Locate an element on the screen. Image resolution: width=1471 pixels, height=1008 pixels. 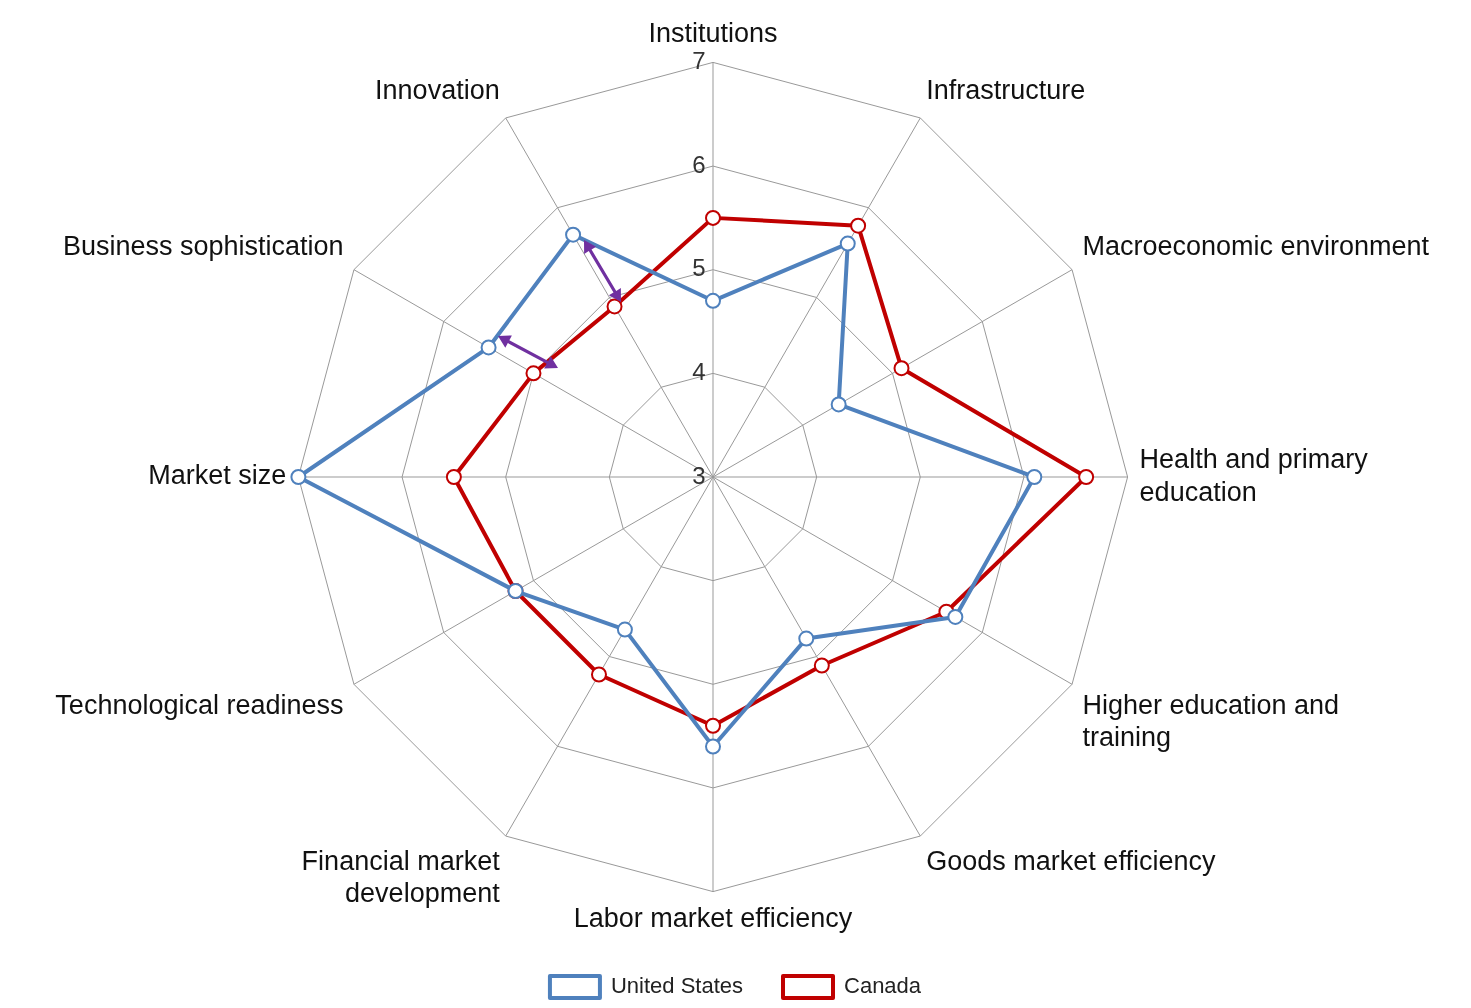
y-tick-label: 3 is located at coordinates (699, 475).